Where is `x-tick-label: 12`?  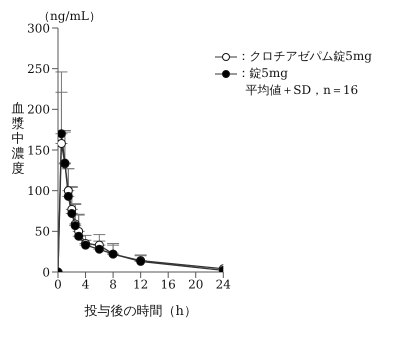
x-tick-label: 12 is located at coordinates (140, 285).